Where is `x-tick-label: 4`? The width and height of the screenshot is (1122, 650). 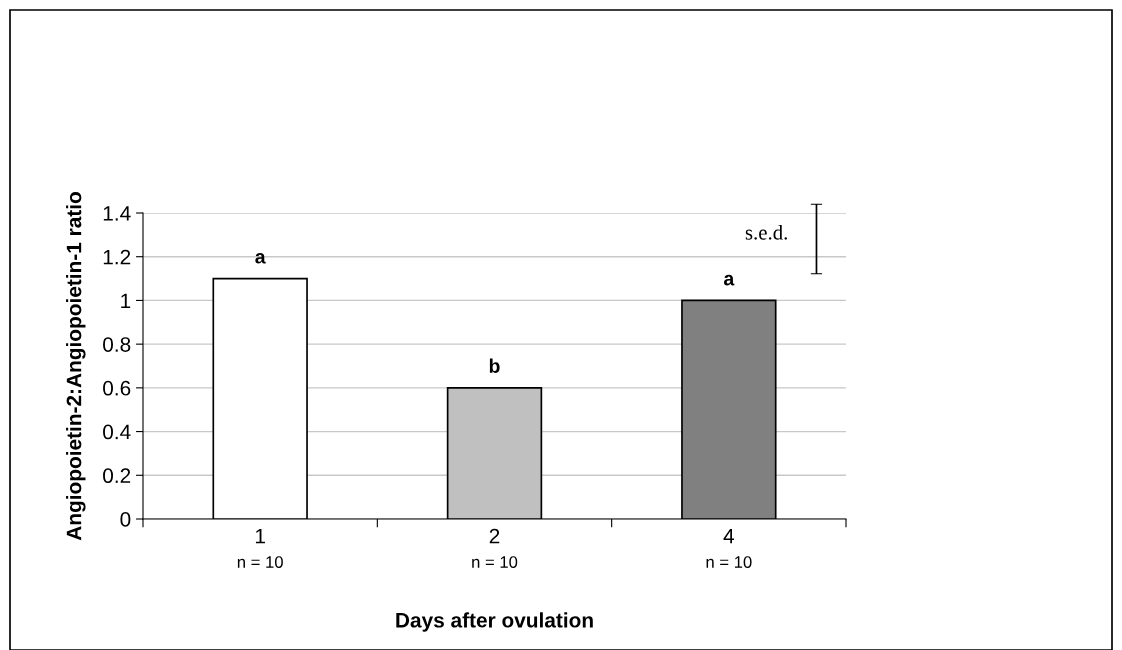 x-tick-label: 4 is located at coordinates (729, 536).